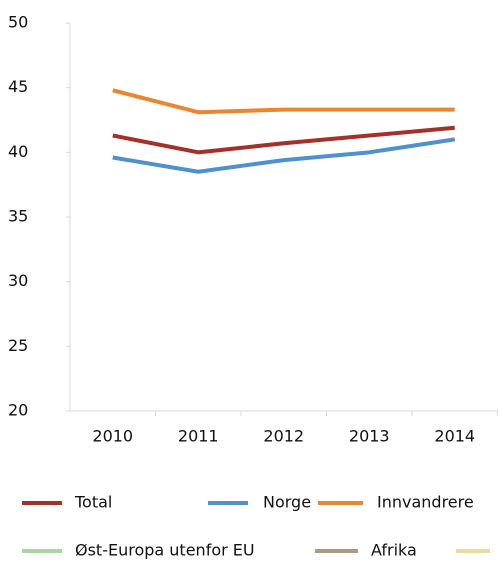 The image size is (498, 561). What do you see at coordinates (198, 436) in the screenshot?
I see `x-tick-label: 2011` at bounding box center [198, 436].